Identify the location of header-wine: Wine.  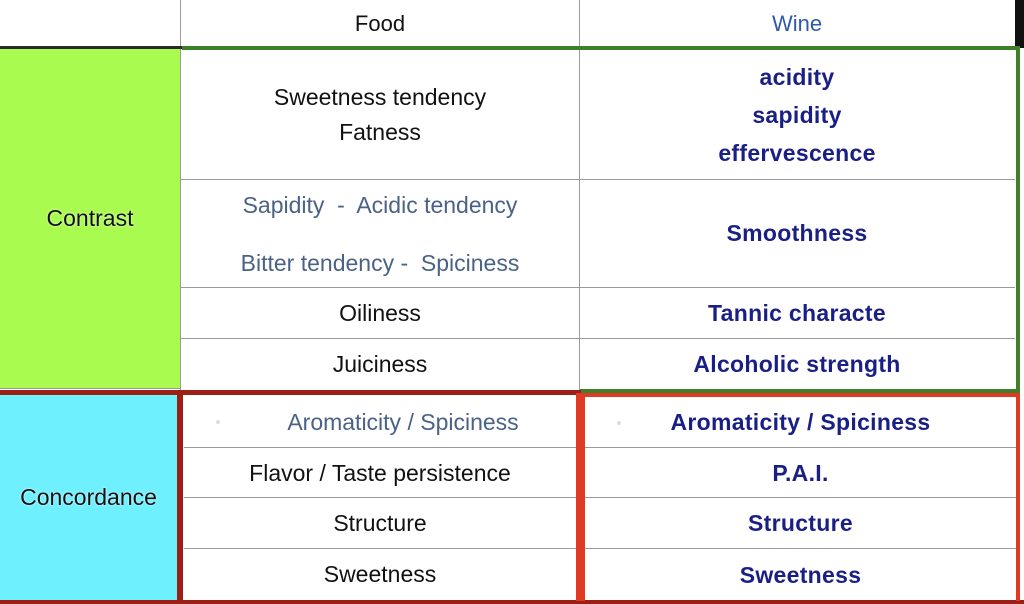
(797, 23).